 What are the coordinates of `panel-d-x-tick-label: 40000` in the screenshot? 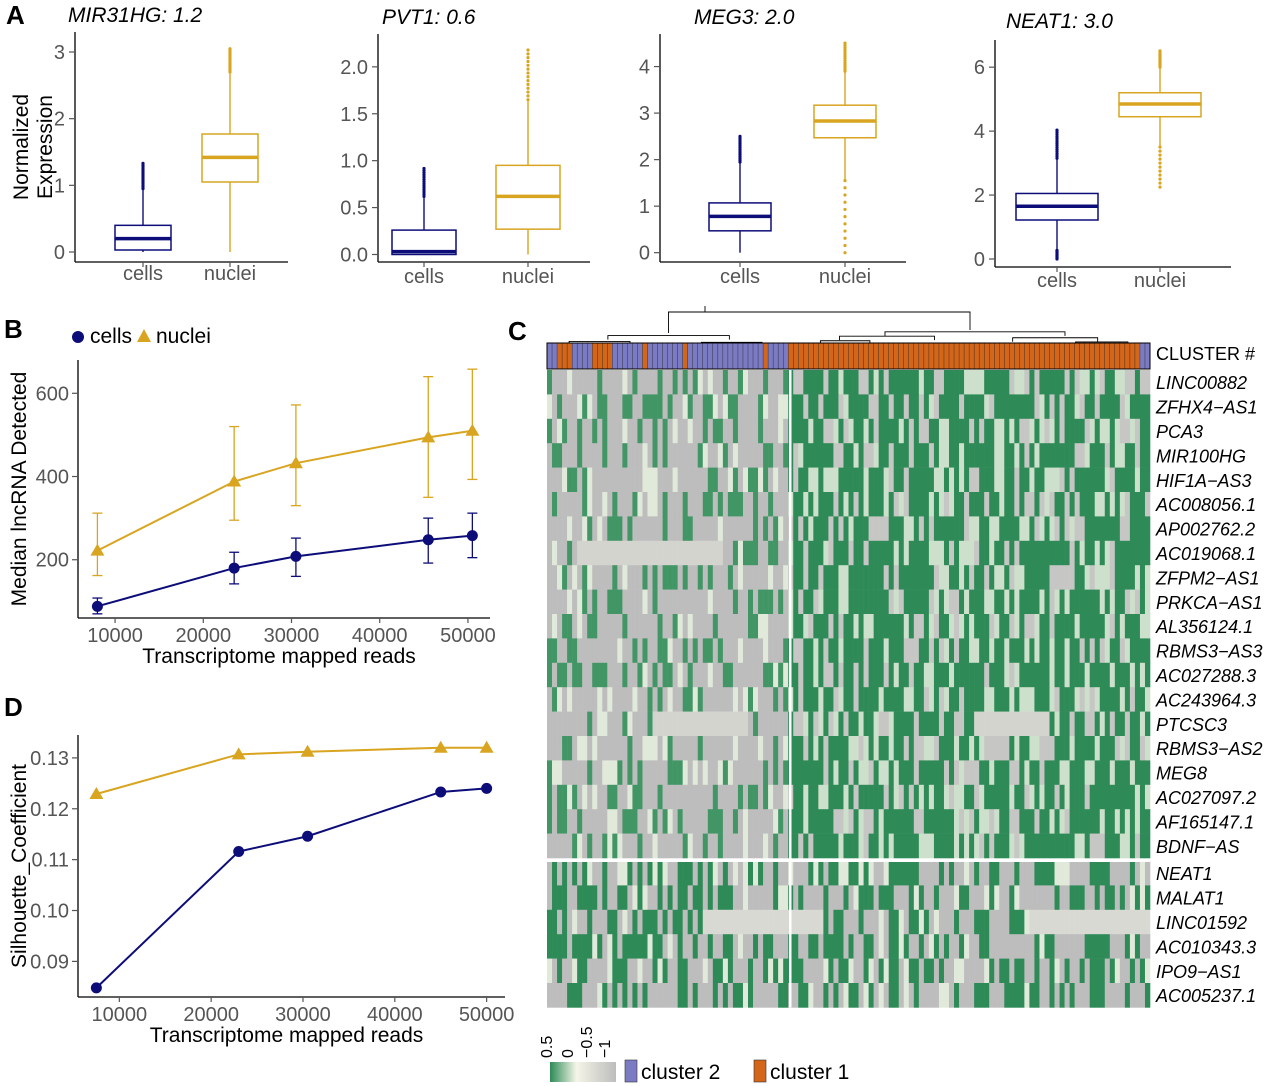 It's located at (395, 1015).